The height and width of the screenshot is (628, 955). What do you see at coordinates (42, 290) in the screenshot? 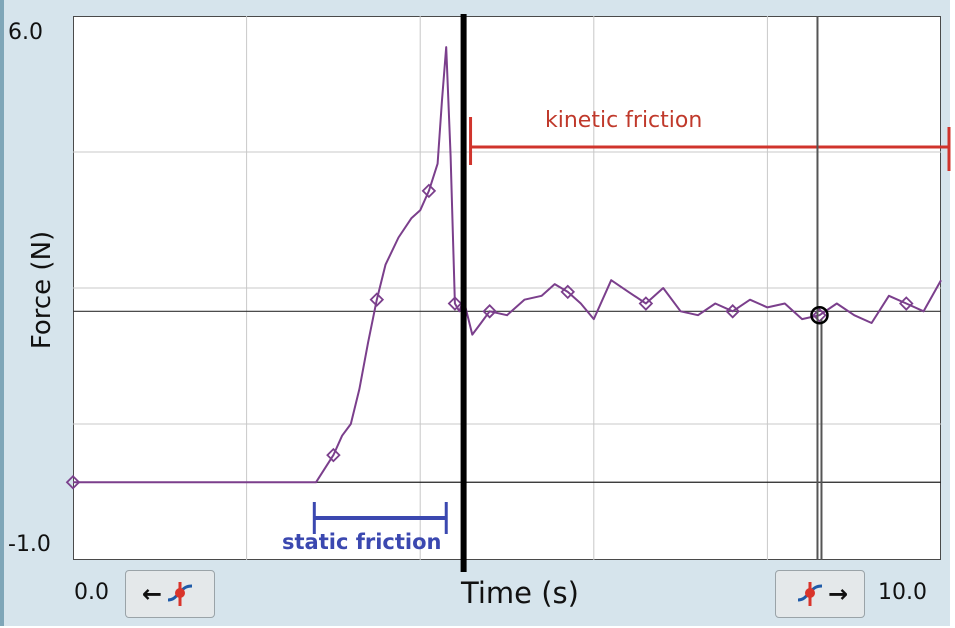
I see `y-axis-label: Force (N)` at bounding box center [42, 290].